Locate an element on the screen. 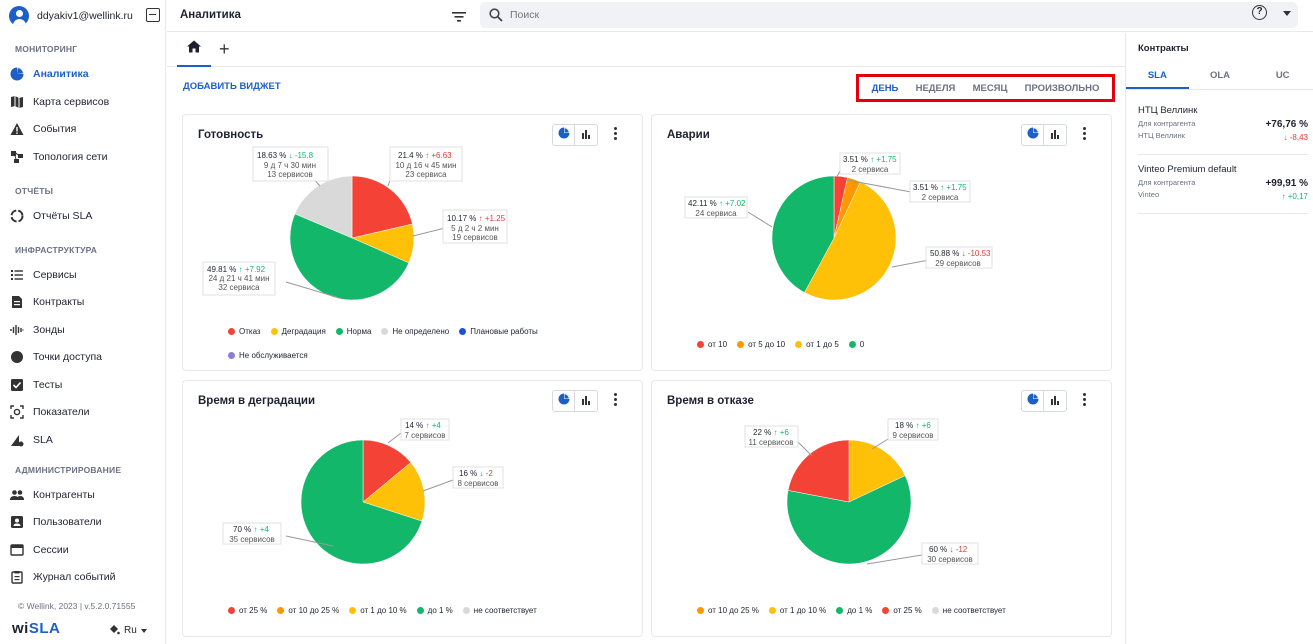 Image resolution: width=1313 pixels, height=644 pixels. logout-icon is located at coordinates (153, 15).